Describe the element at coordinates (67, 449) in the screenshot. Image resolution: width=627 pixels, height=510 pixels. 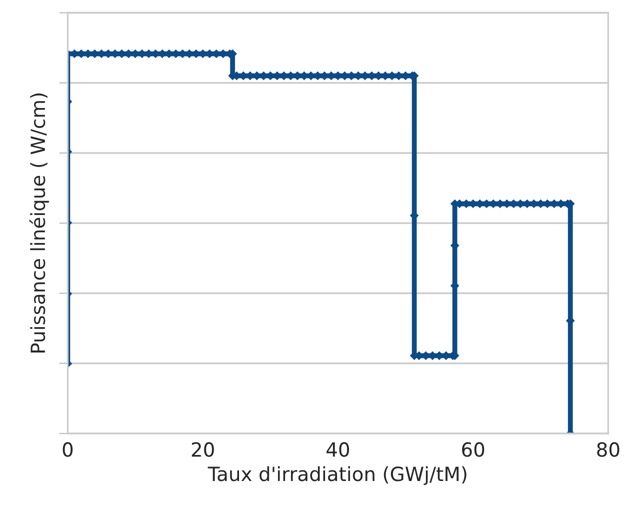
I see `x-tick-label: 0` at that location.